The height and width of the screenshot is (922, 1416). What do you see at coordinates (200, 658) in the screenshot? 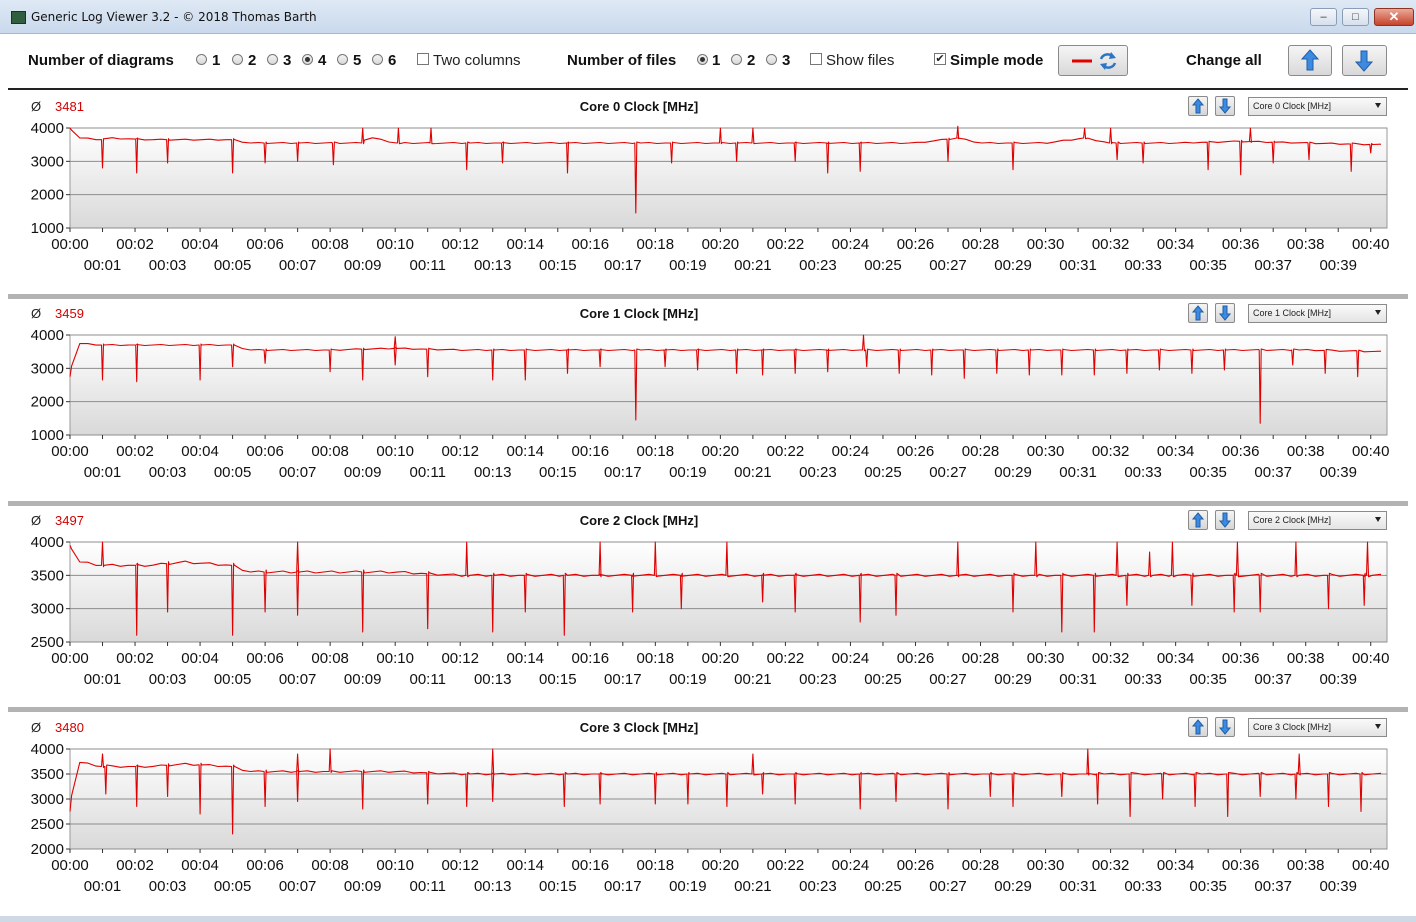
I see `x-tick-label: 00:04` at bounding box center [200, 658].